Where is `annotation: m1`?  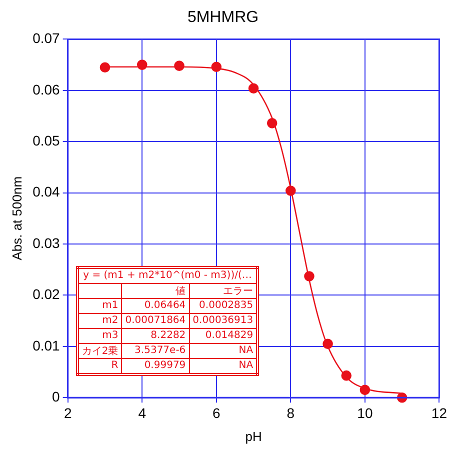
annotation: m1 is located at coordinates (99, 306).